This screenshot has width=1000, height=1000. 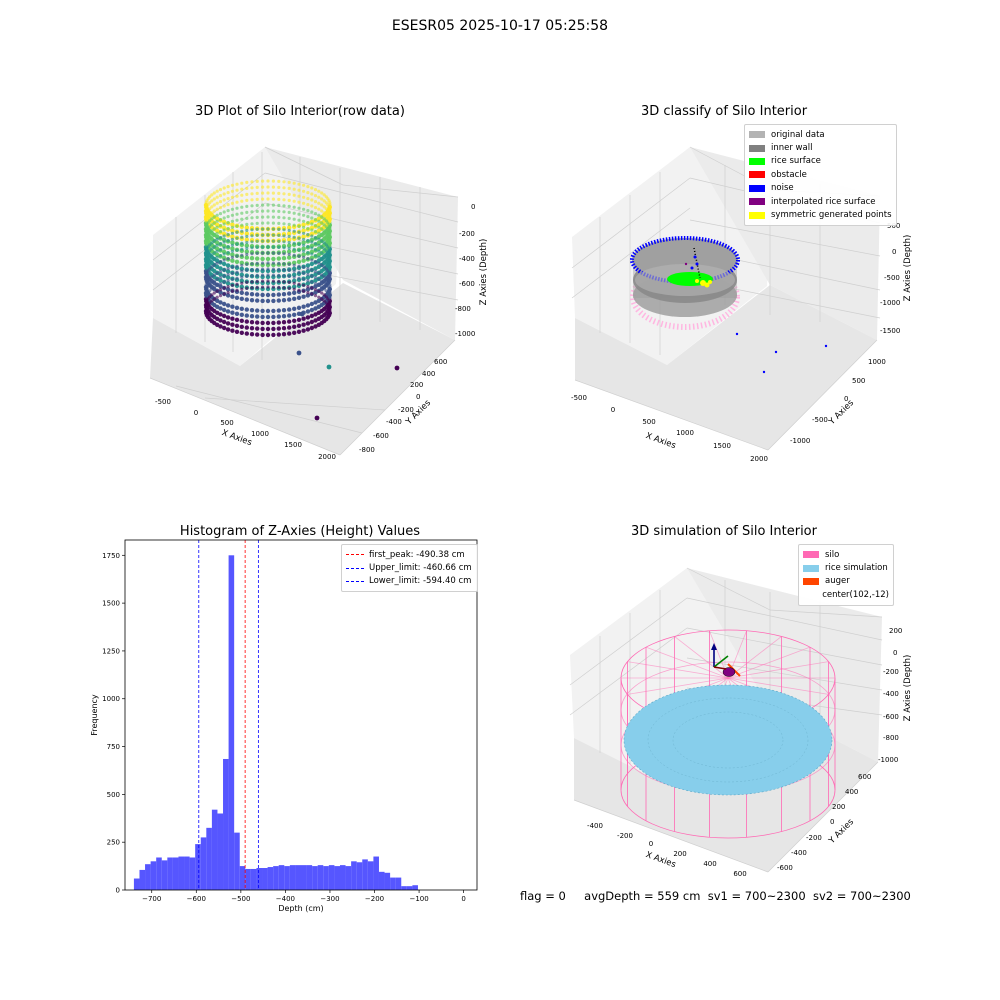 I want to click on y-tick-label: 750, so click(x=113, y=747).